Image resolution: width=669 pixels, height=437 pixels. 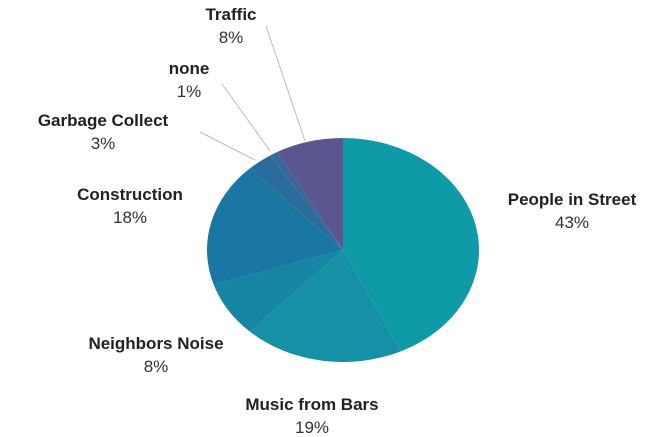 What do you see at coordinates (155, 343) in the screenshot?
I see `slice-label-name: Neighbors Noise` at bounding box center [155, 343].